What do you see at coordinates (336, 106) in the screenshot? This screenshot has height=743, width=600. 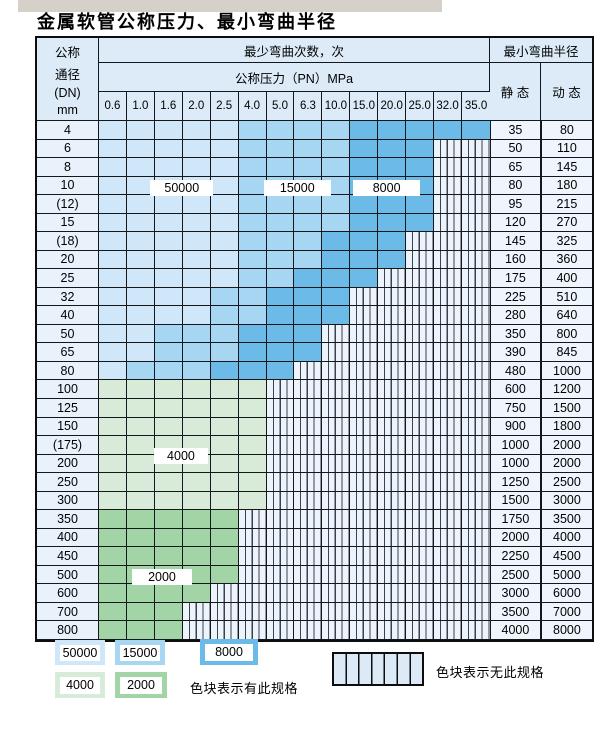 I see `pressure-col-header-10.0: 10.0` at bounding box center [336, 106].